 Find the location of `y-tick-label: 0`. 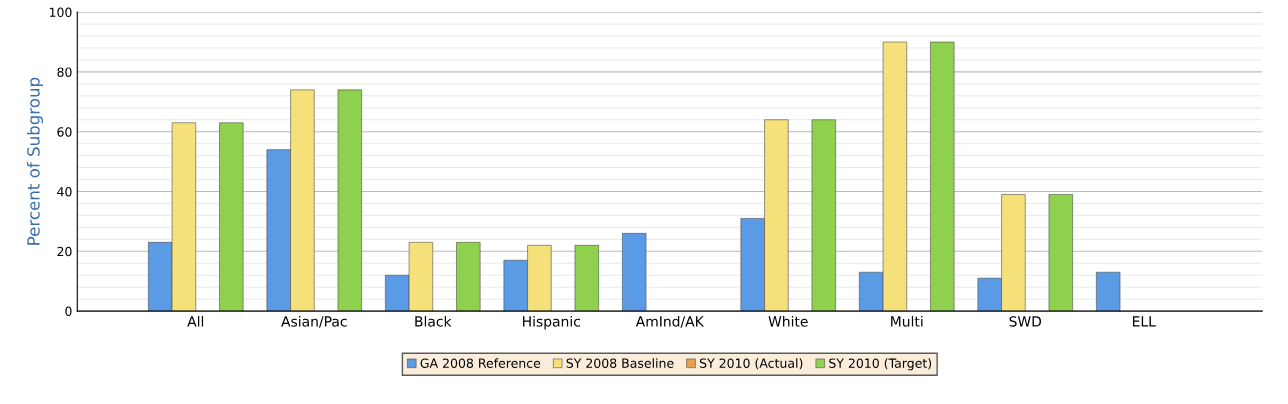

y-tick-label: 0 is located at coordinates (68, 311).